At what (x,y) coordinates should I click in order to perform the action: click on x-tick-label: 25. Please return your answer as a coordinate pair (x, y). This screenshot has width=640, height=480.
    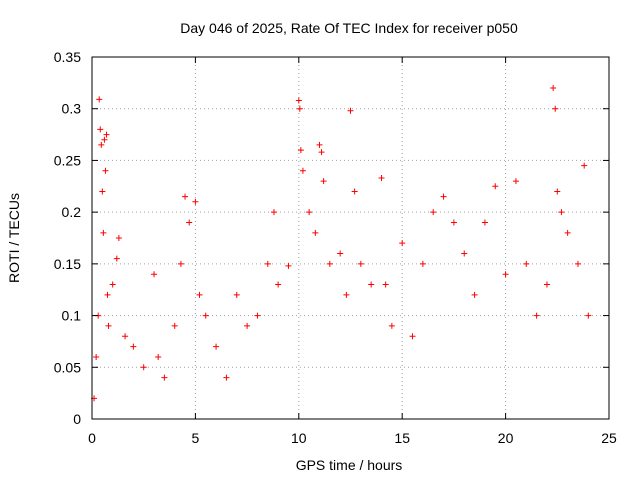
    Looking at the image, I should click on (609, 438).